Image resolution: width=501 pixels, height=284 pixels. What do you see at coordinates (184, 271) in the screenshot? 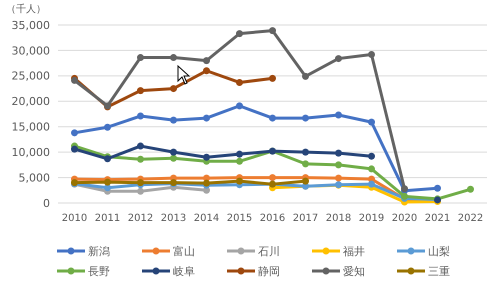
I see `legend-label: 岐阜` at bounding box center [184, 271].